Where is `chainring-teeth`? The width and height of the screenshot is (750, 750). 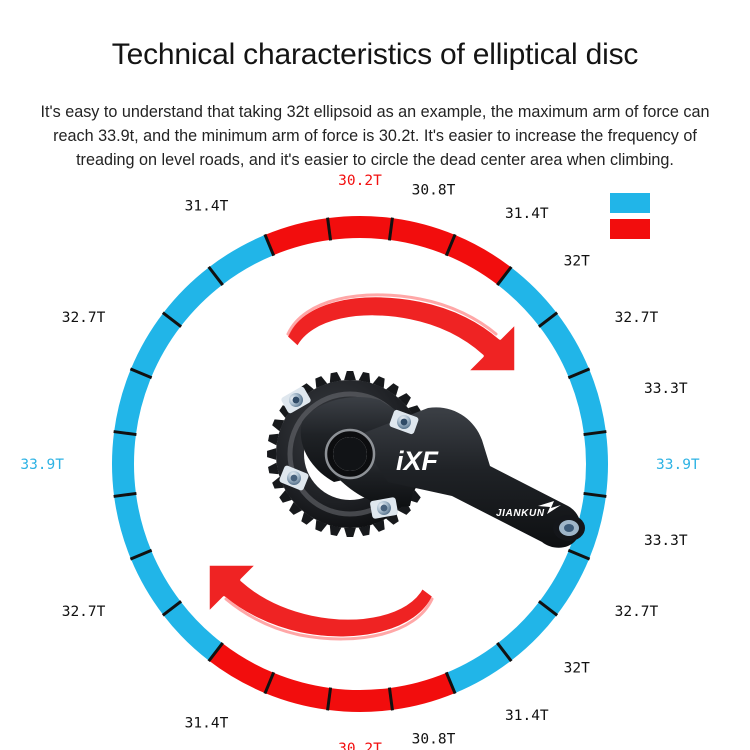 chainring-teeth is located at coordinates (350, 454).